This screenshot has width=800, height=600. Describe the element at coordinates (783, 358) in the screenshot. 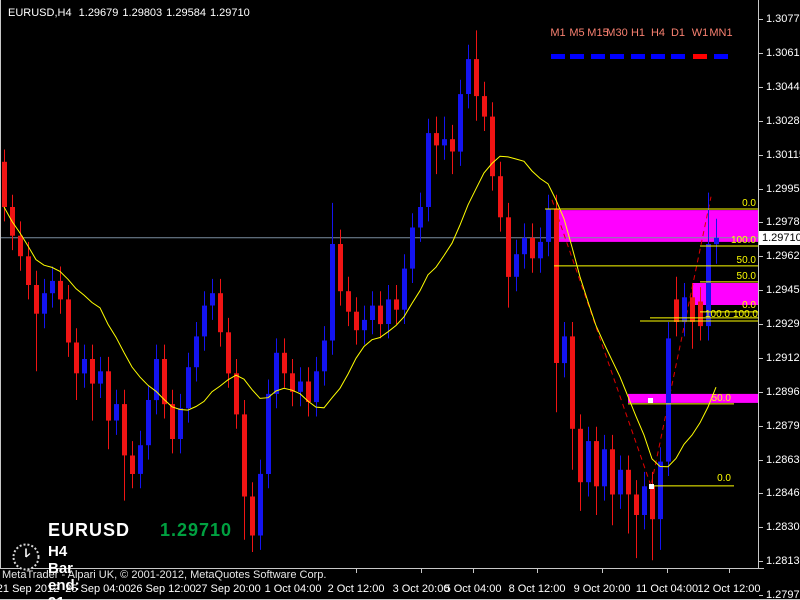

I see `price-tick-label: 1.29125` at that location.